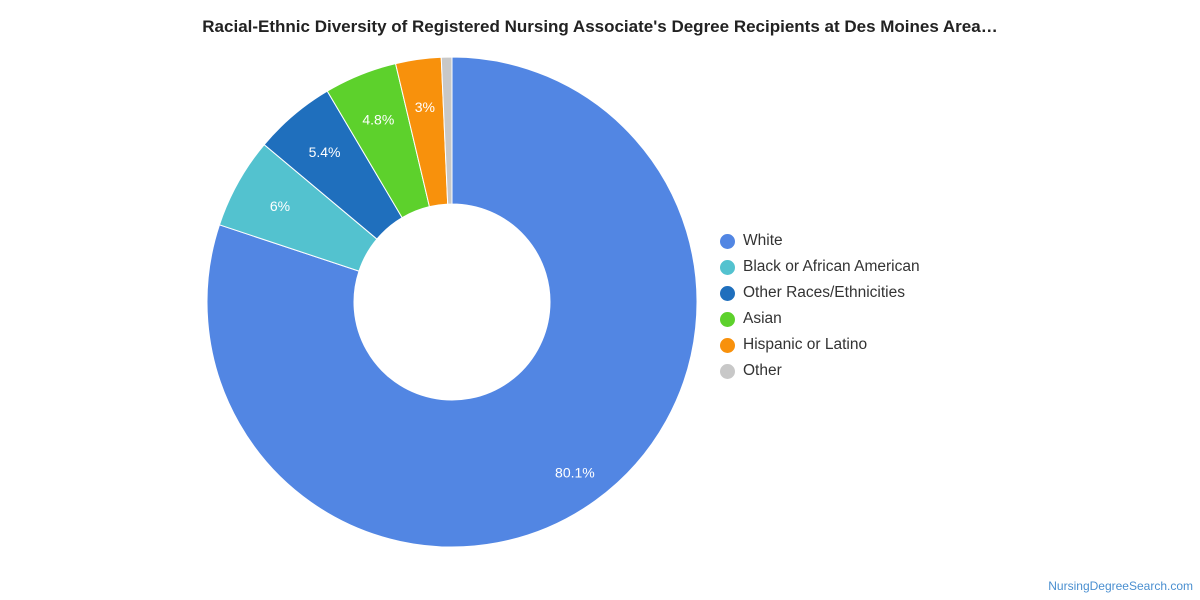  What do you see at coordinates (820, 319) in the screenshot?
I see `legend-item: Asian` at bounding box center [820, 319].